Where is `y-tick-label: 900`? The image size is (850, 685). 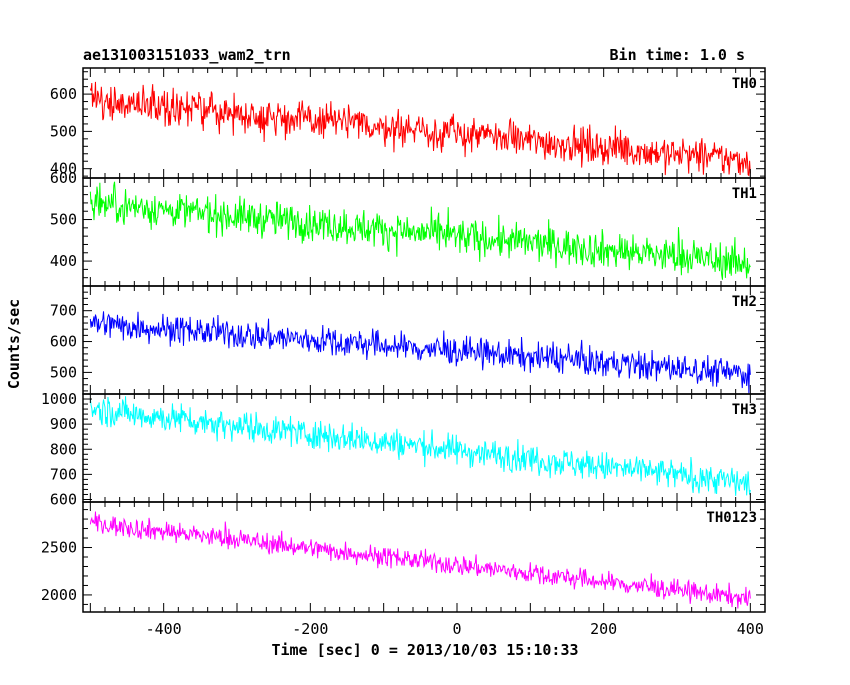 y-tick-label: 900 is located at coordinates (63, 424).